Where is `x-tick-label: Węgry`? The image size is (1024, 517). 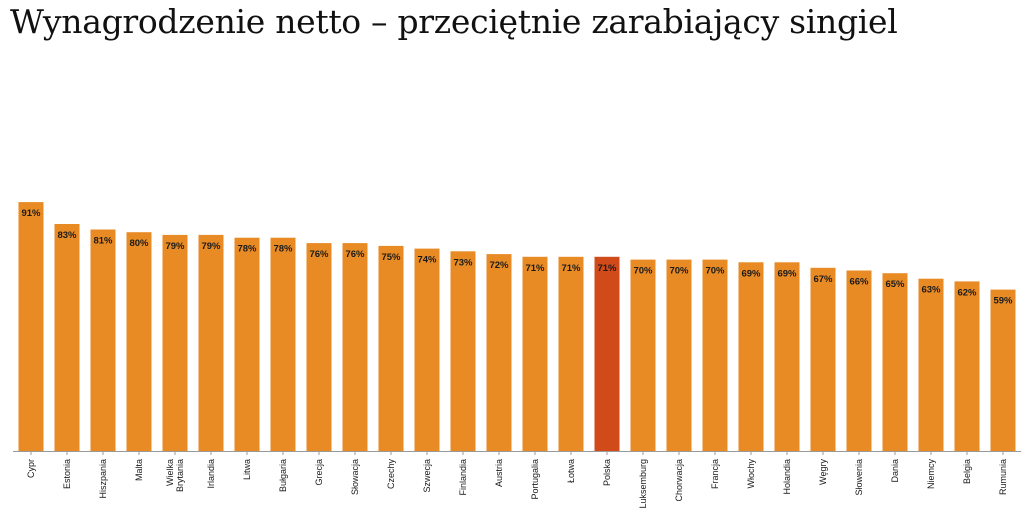
x-tick-label: Węgry is located at coordinates (823, 472).